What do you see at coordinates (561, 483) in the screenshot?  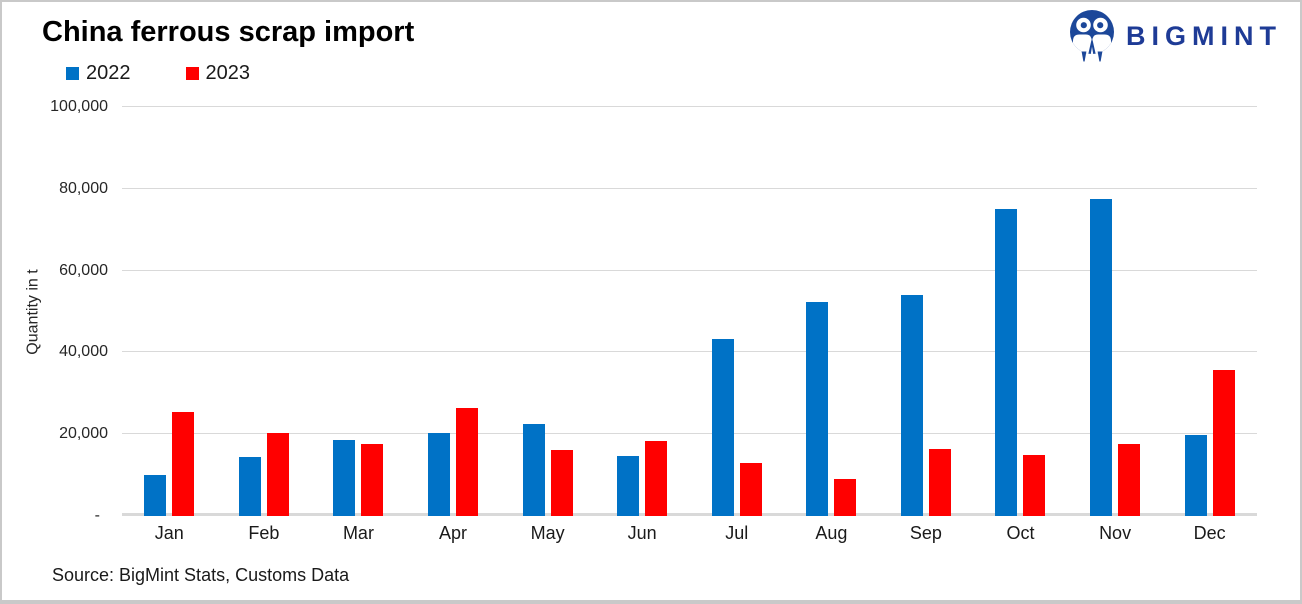 I see `bar-2023-may` at bounding box center [561, 483].